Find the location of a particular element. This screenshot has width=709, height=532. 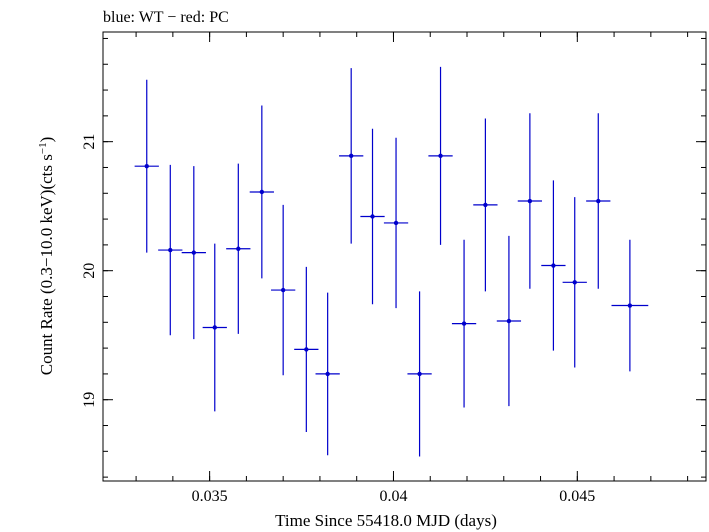

chart-title: blue: WT − red: PC is located at coordinates (166, 17).